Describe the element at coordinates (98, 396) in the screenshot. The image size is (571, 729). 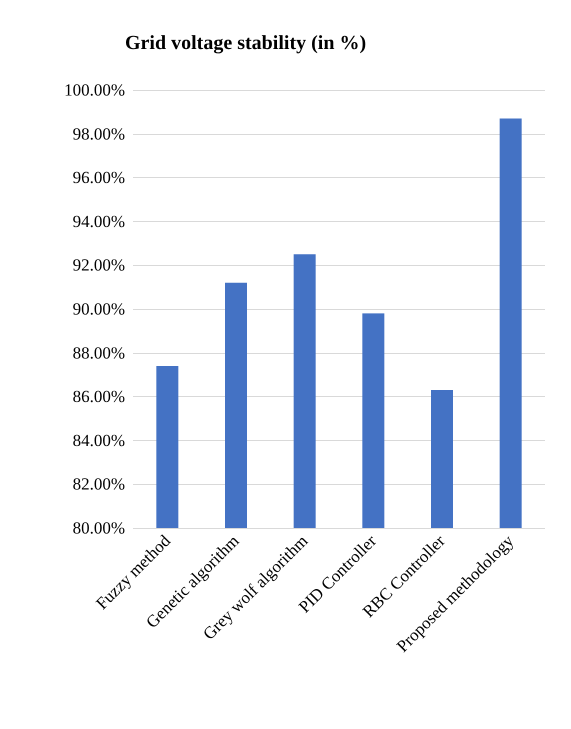
I see `y-tick-label: 86.00%` at that location.